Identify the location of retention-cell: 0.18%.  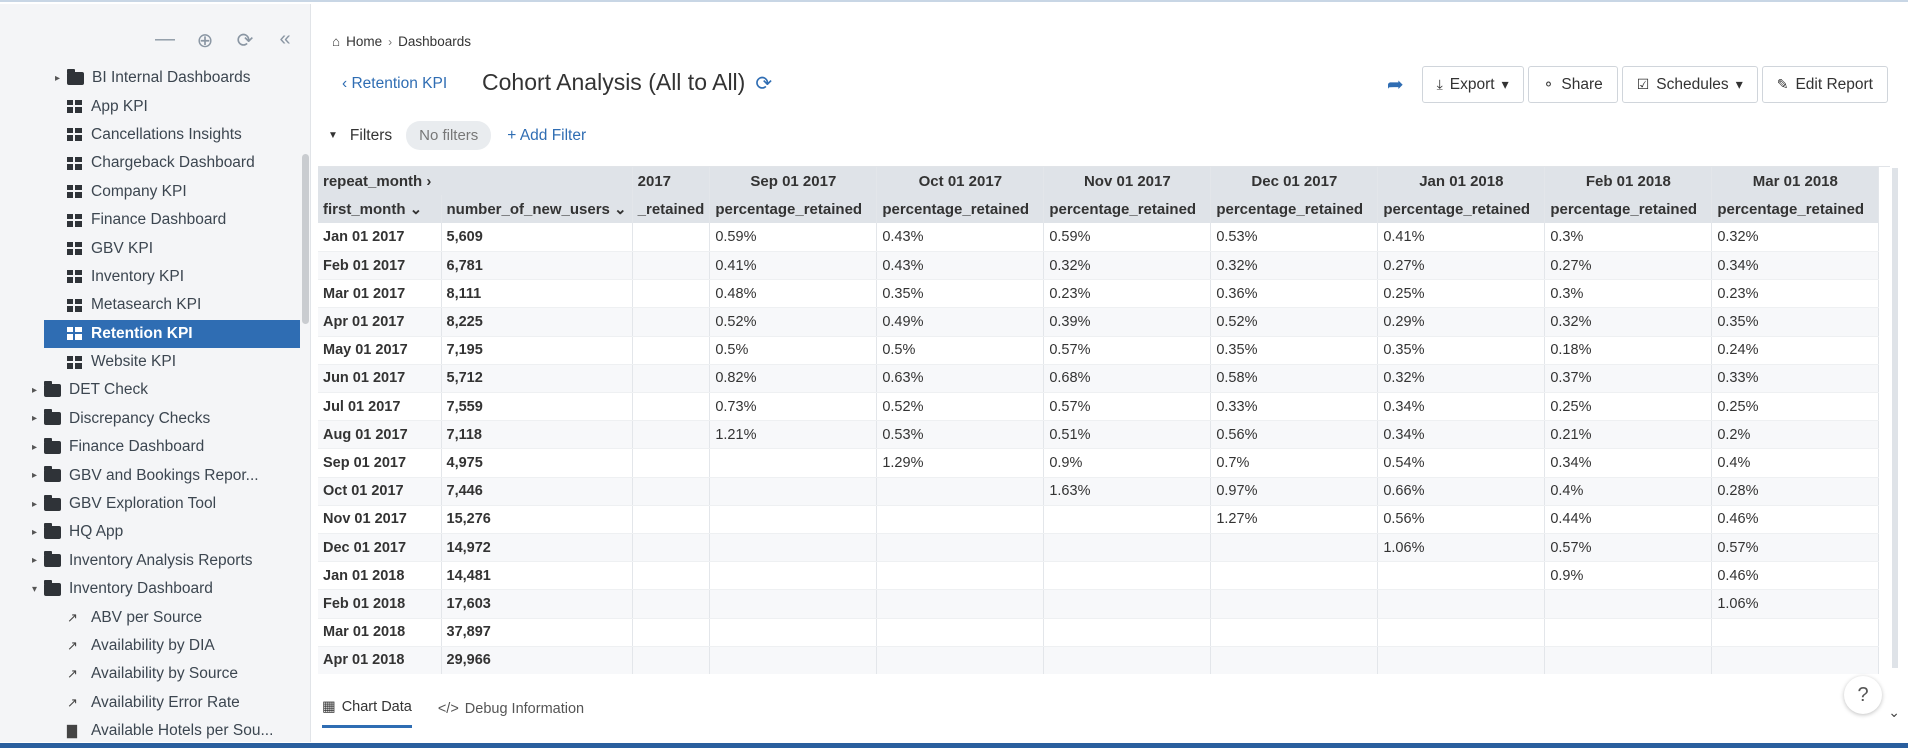
(1628, 350).